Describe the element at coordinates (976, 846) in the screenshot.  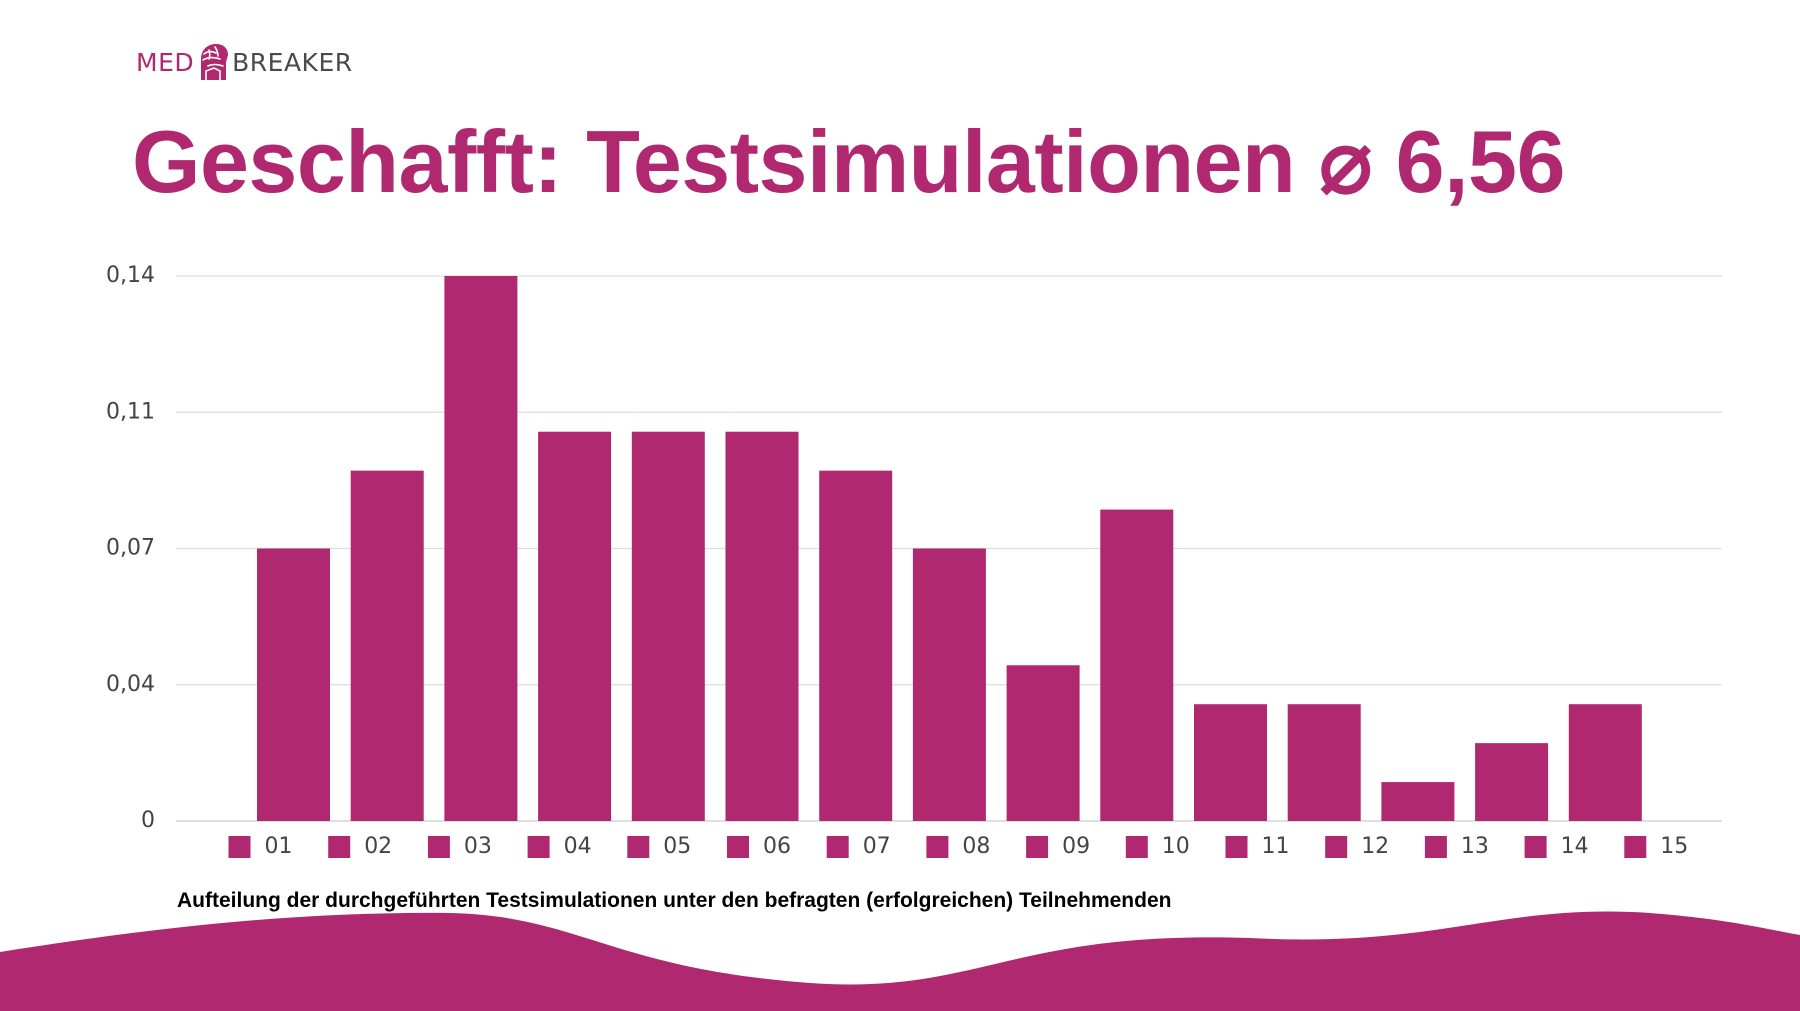
I see `legend-label-08: 08` at that location.